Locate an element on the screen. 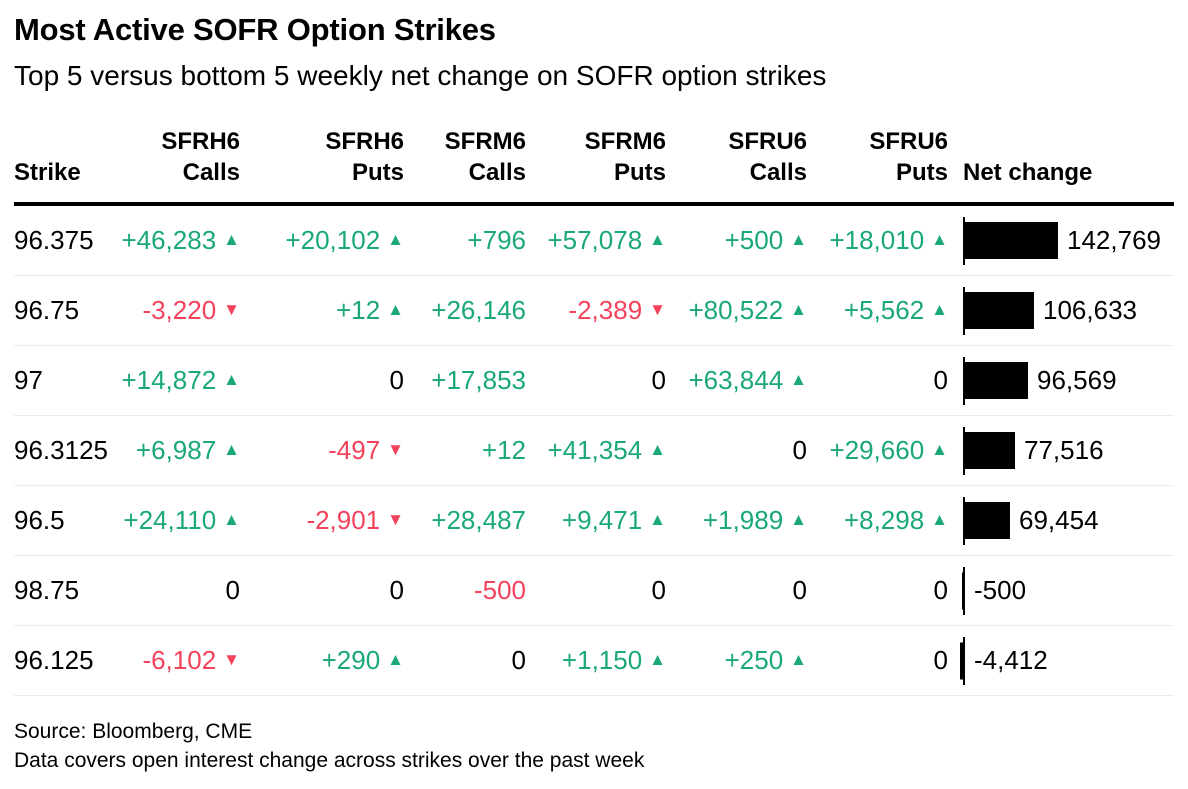  net-change-value: 142,769 is located at coordinates (1114, 240).